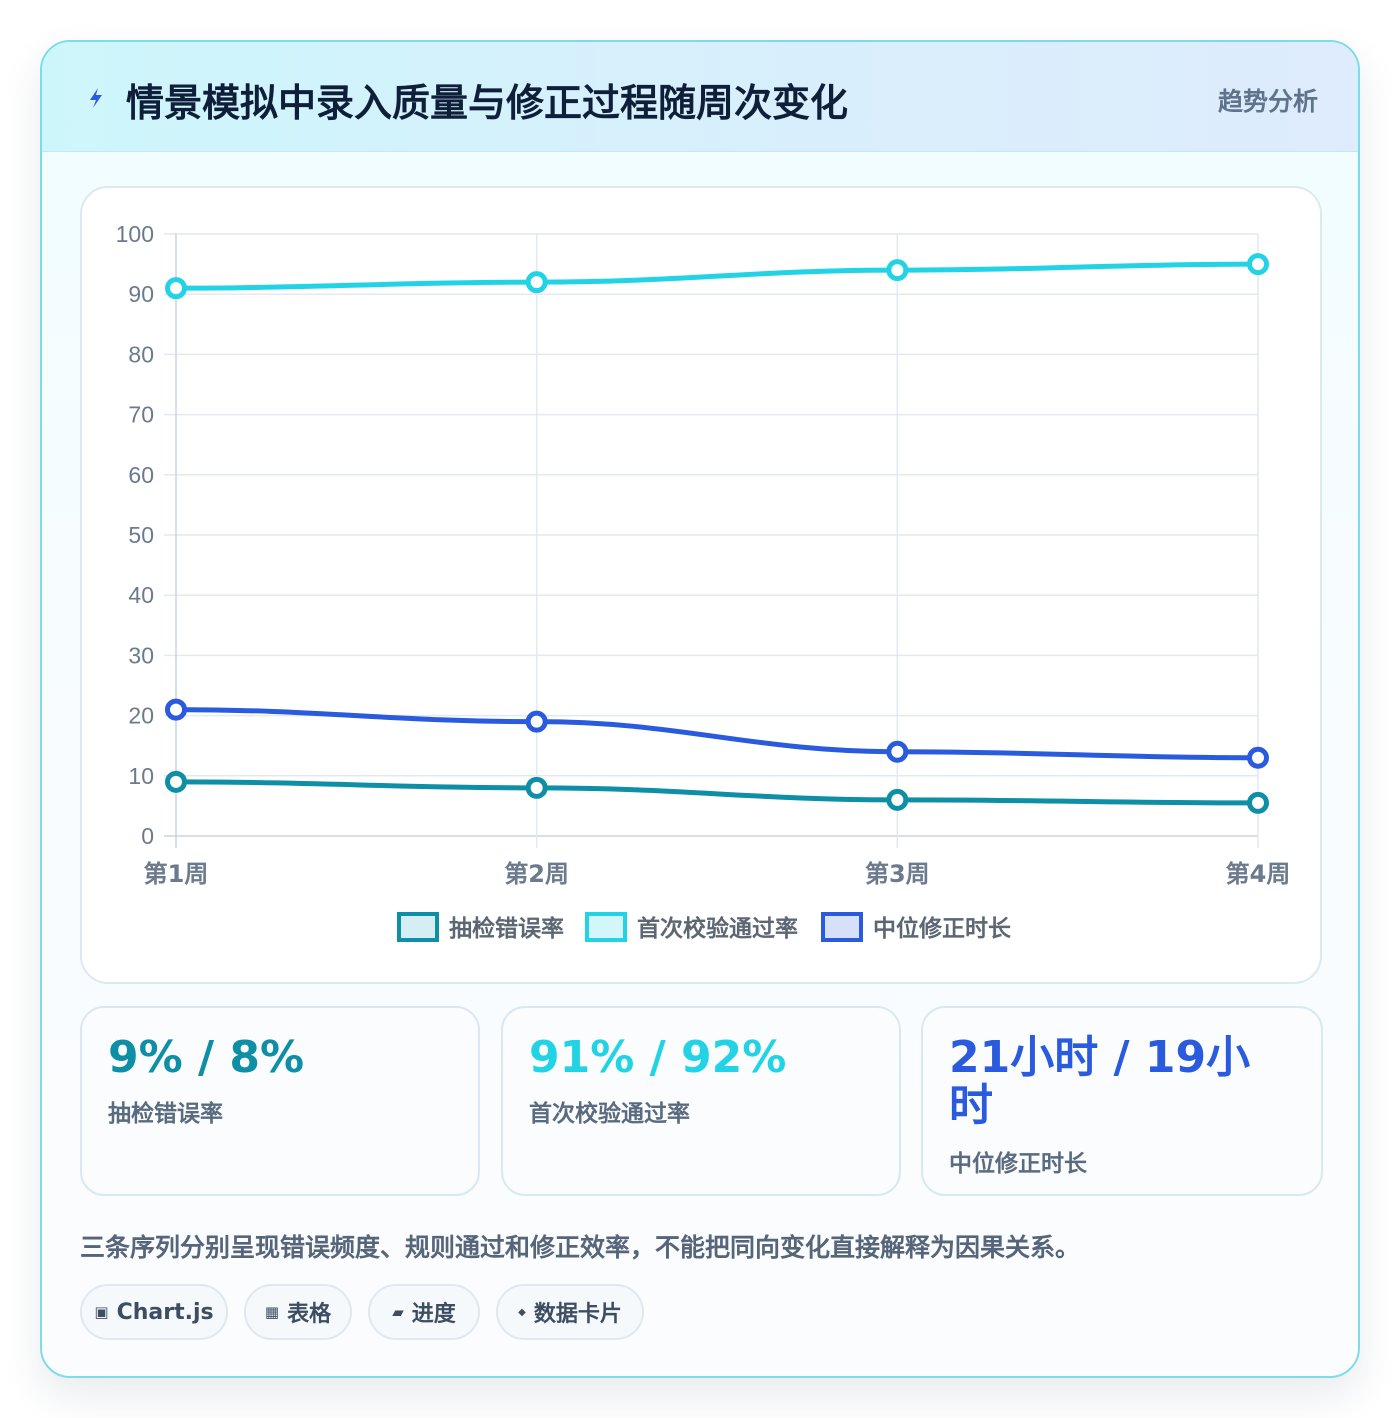  I want to click on chip-chartjs: ▣ Chart.js, so click(154, 1312).